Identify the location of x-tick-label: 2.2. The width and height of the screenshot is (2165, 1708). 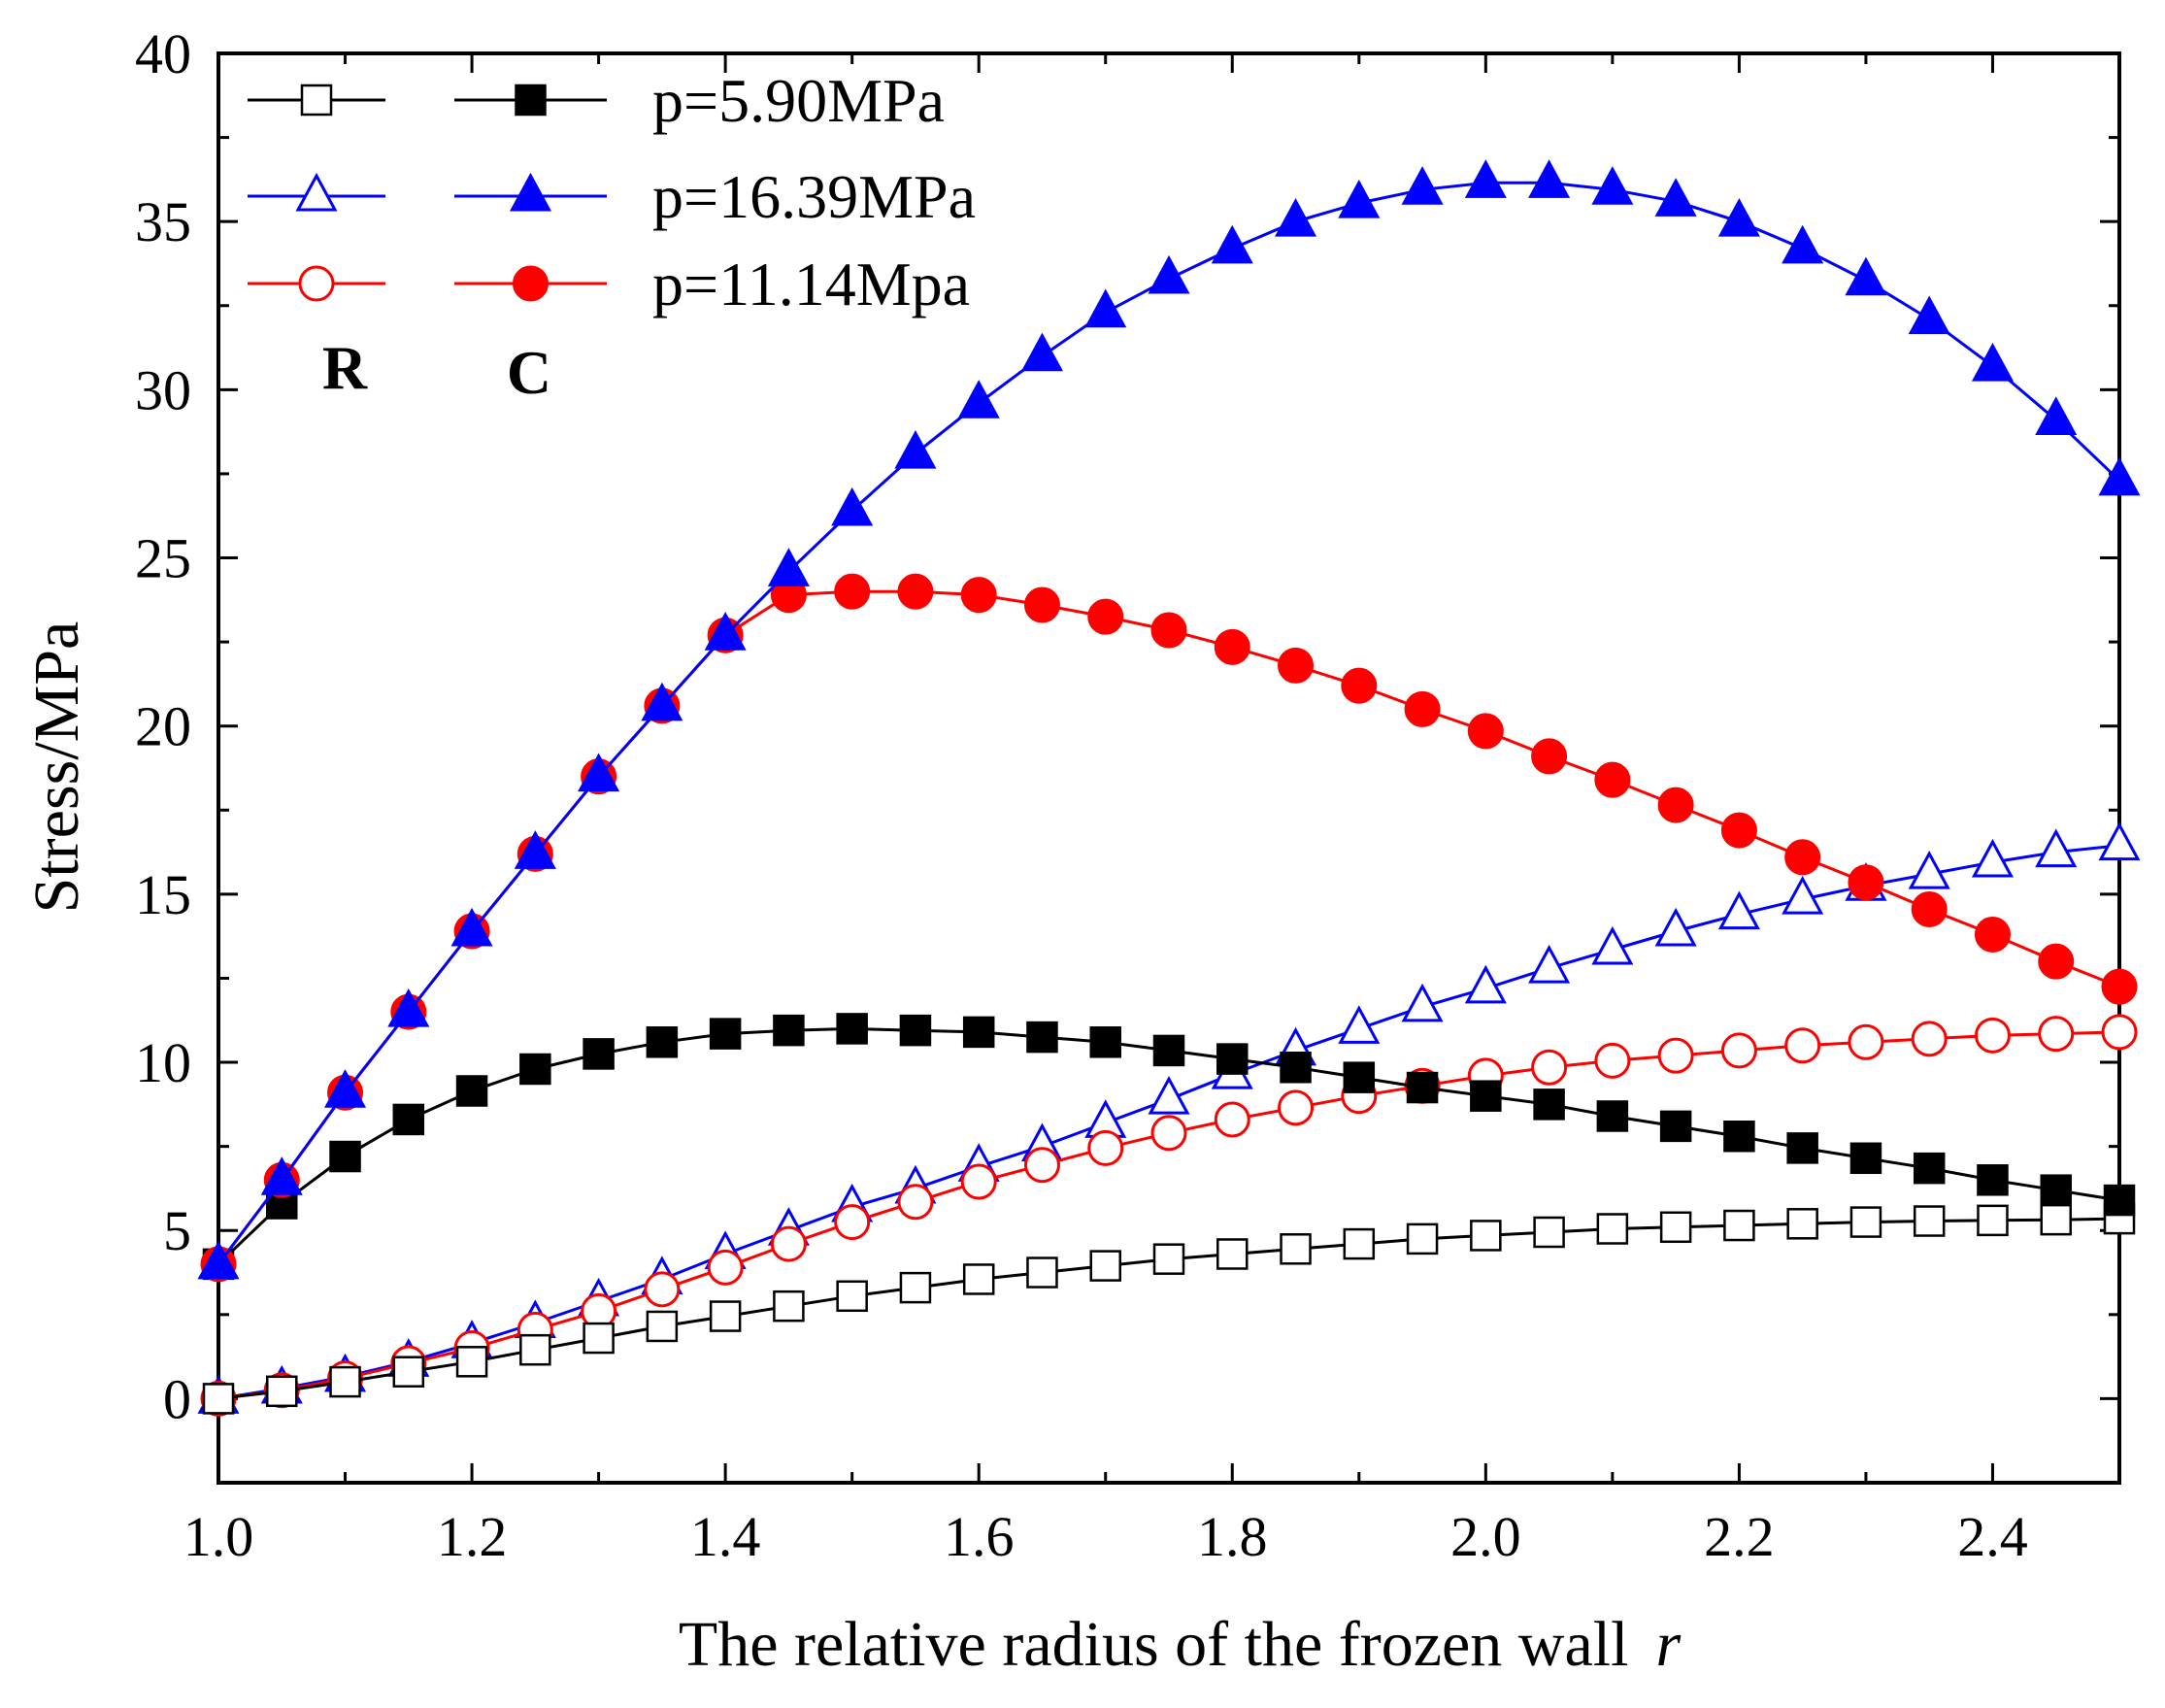
(1739, 1536).